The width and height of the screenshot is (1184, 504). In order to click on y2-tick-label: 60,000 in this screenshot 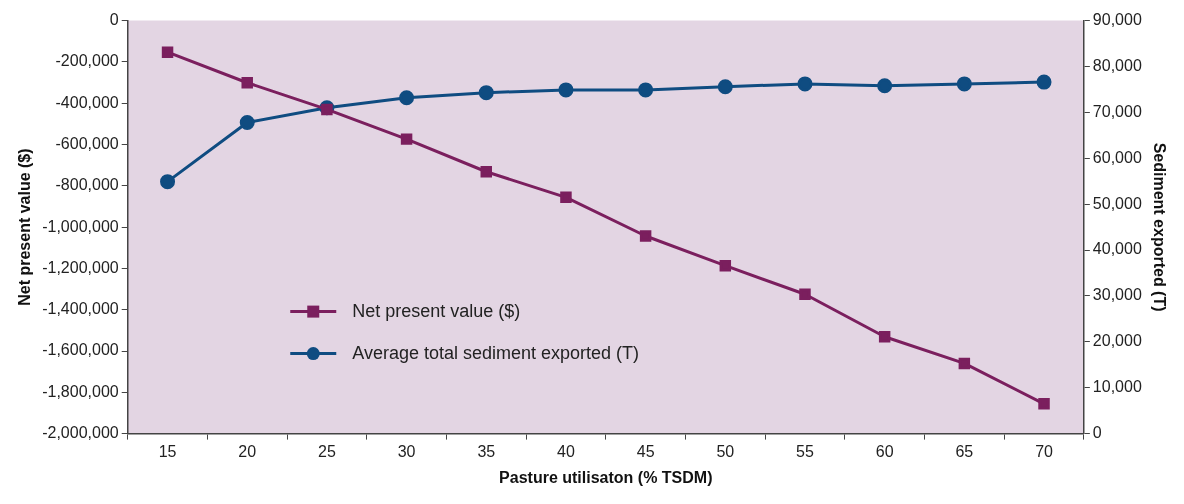, I will do `click(1117, 157)`.